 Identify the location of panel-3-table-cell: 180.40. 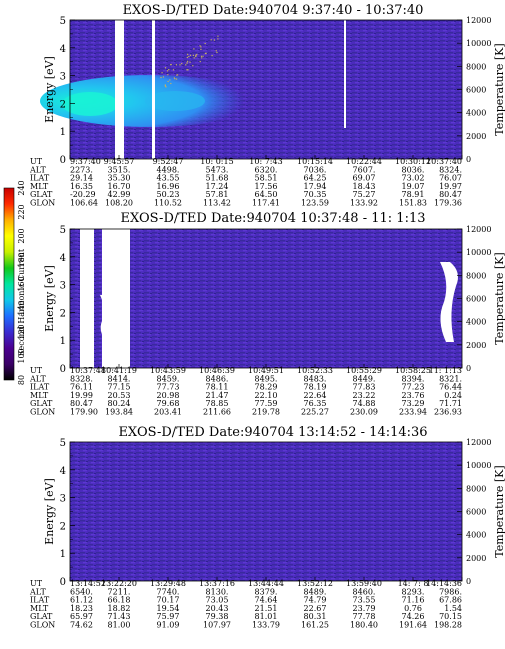
(364, 625).